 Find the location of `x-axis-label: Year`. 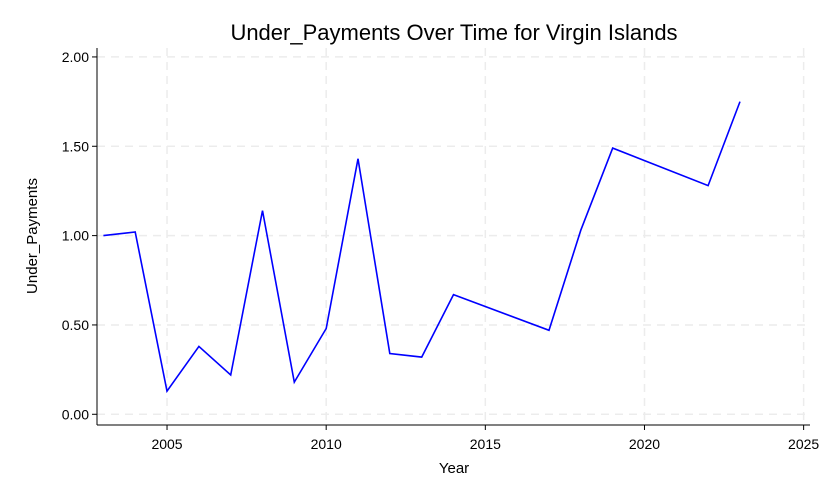

x-axis-label: Year is located at coordinates (454, 468).